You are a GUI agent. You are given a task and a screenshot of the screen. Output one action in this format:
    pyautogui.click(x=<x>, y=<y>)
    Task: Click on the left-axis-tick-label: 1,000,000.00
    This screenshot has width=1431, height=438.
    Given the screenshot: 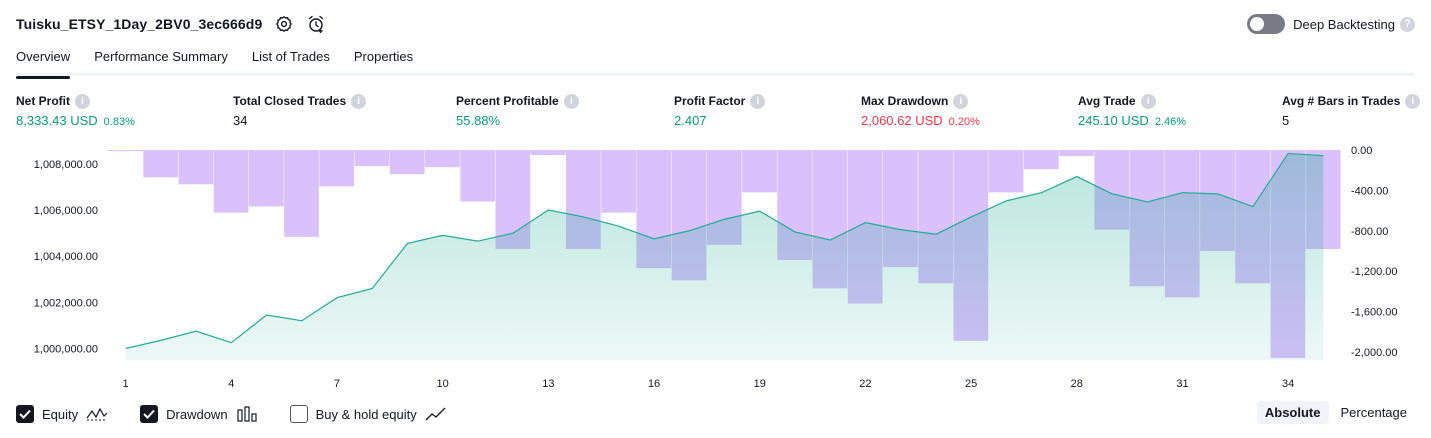 What is the action you would take?
    pyautogui.click(x=66, y=349)
    